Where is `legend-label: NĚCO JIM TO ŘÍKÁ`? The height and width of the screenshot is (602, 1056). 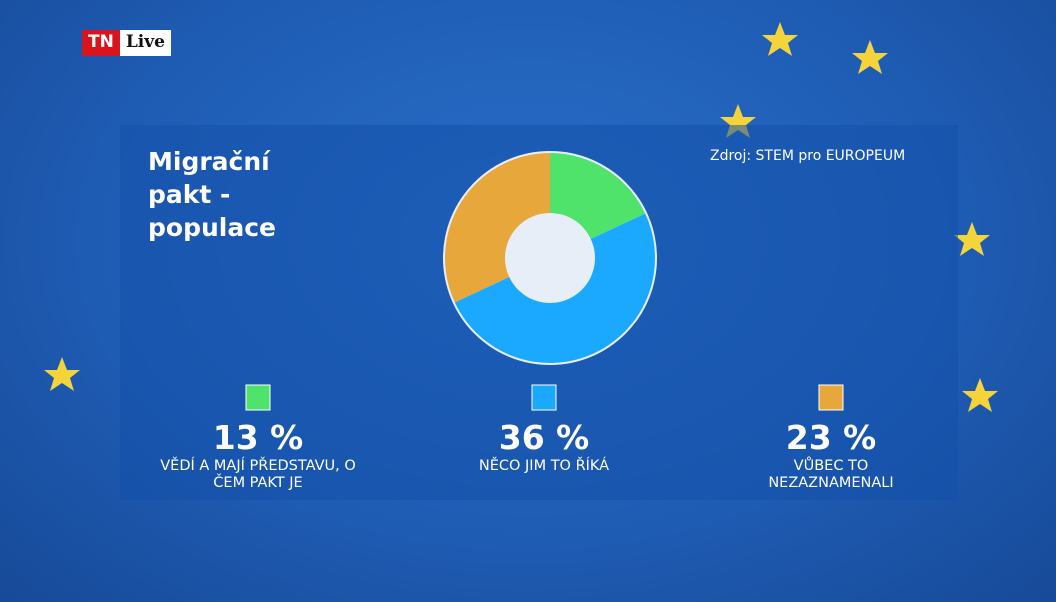
legend-label: NĚCO JIM TO ŘÍKÁ is located at coordinates (544, 466).